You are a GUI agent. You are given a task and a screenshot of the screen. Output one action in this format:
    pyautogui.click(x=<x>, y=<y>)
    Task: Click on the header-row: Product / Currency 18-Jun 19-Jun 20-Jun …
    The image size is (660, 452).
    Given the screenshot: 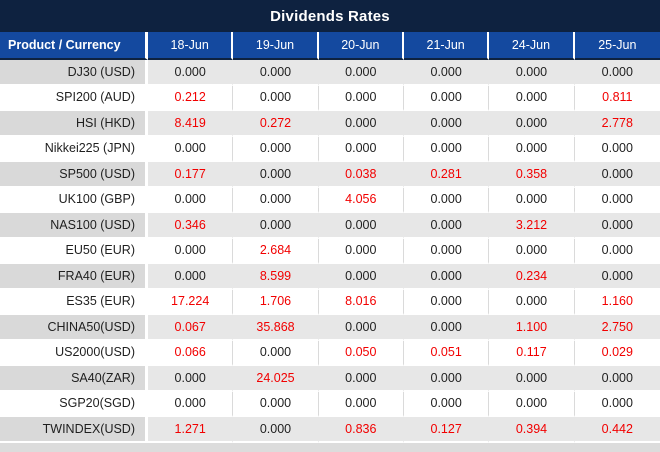 What is the action you would take?
    pyautogui.click(x=330, y=46)
    